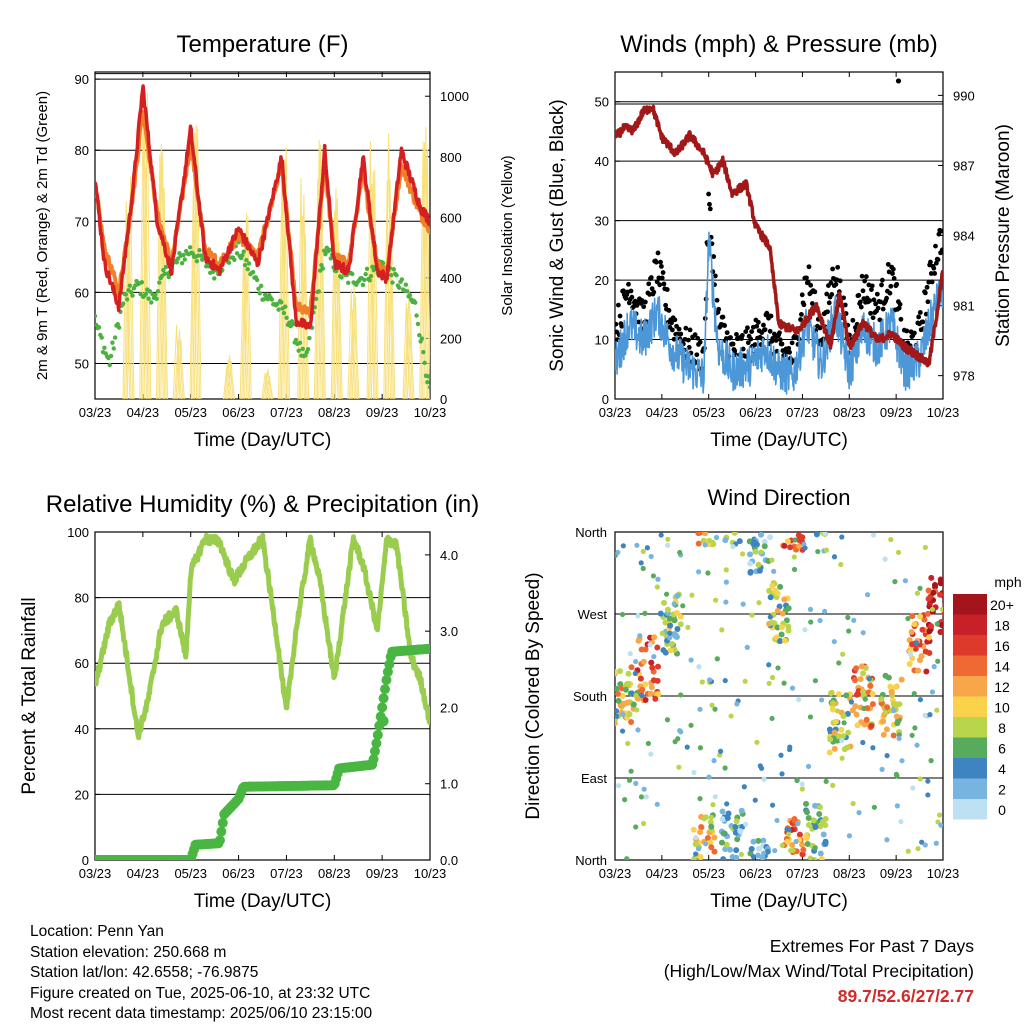  I want to click on temp-ytick-label: 60, so click(82, 292).